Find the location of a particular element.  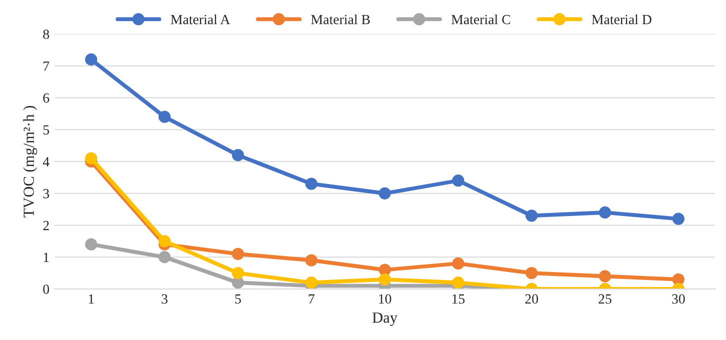

x-tick-label: 15 is located at coordinates (458, 299).